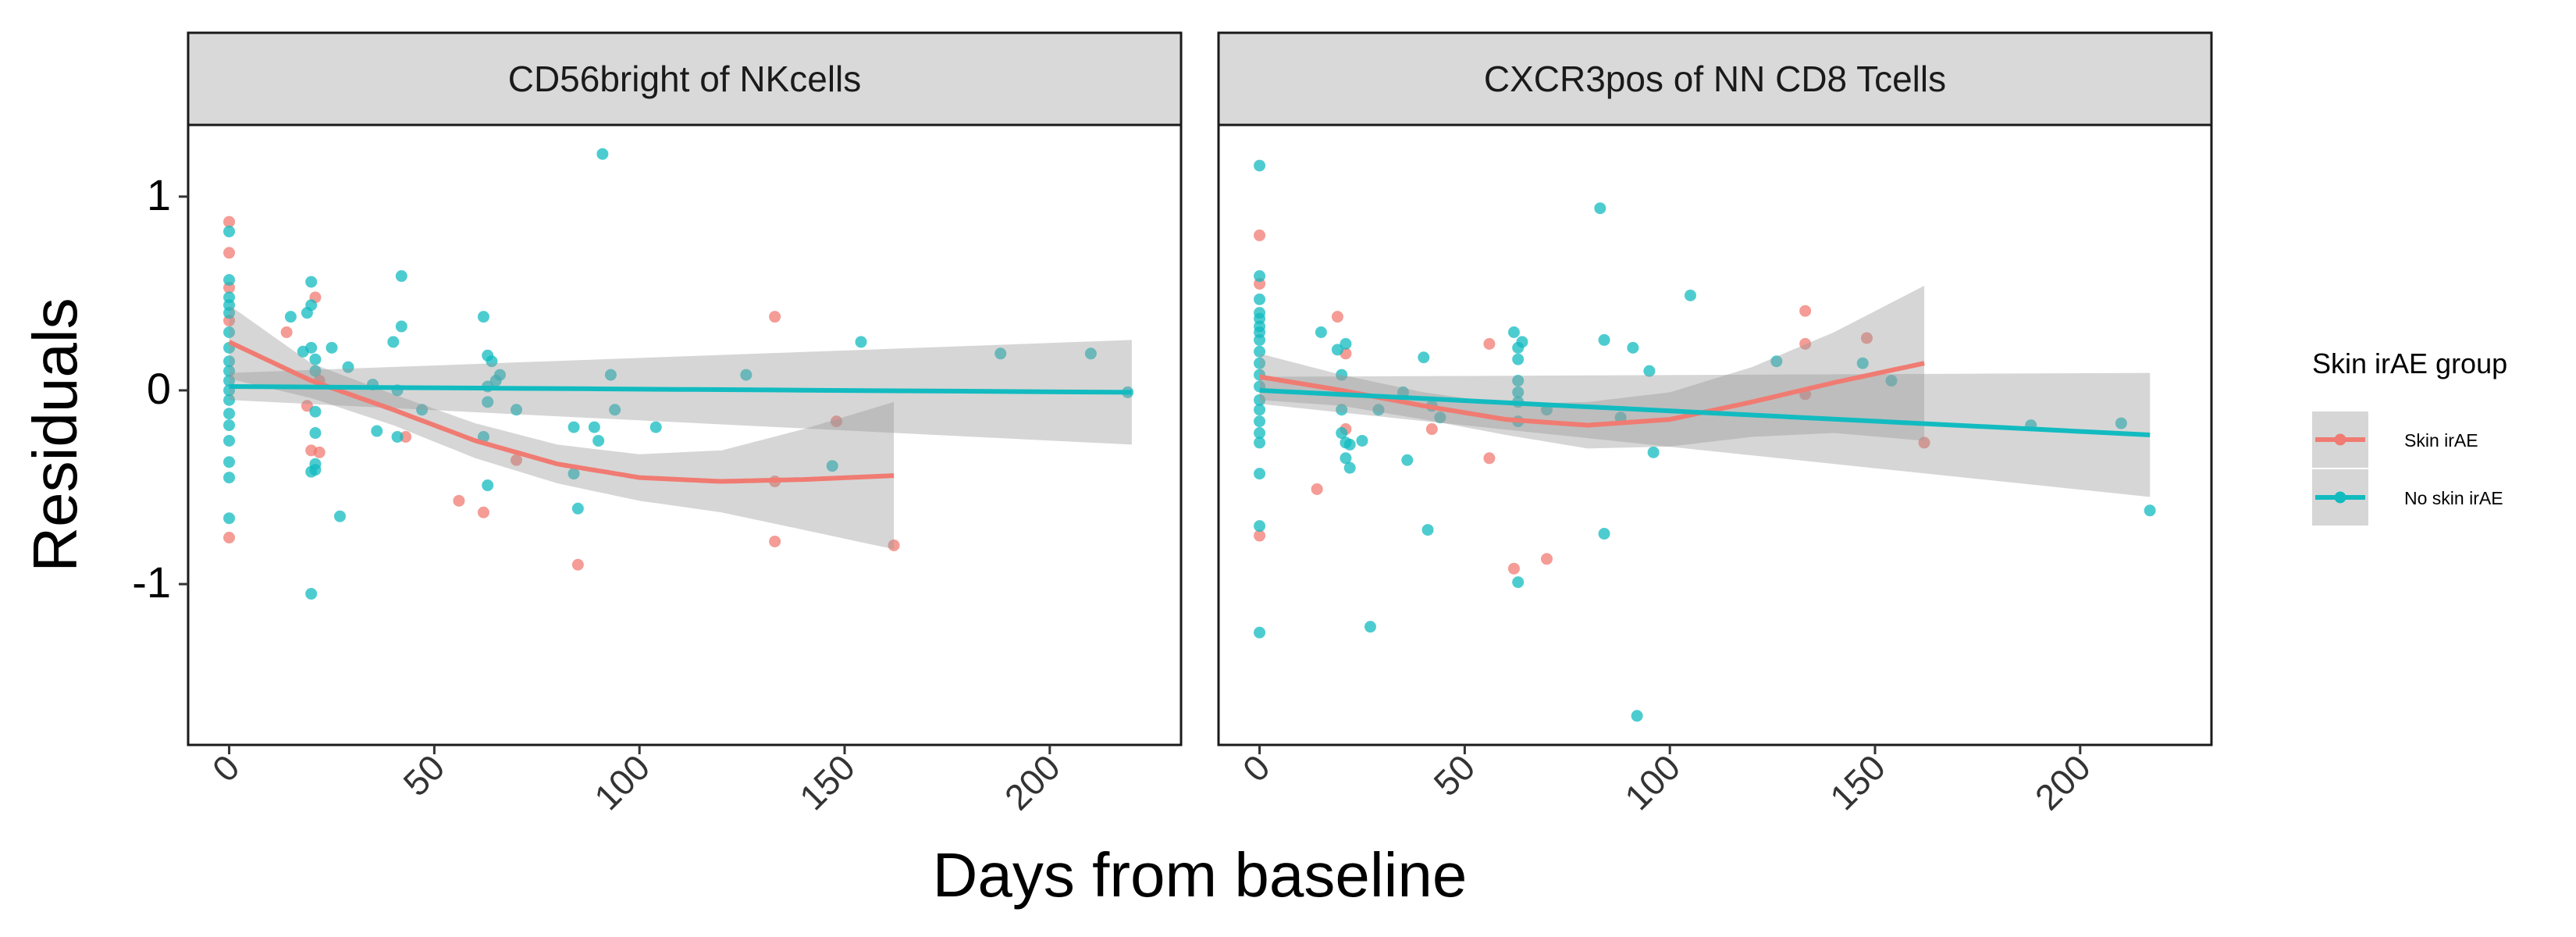  What do you see at coordinates (2409, 363) in the screenshot?
I see `legend-title: Skin irAE group` at bounding box center [2409, 363].